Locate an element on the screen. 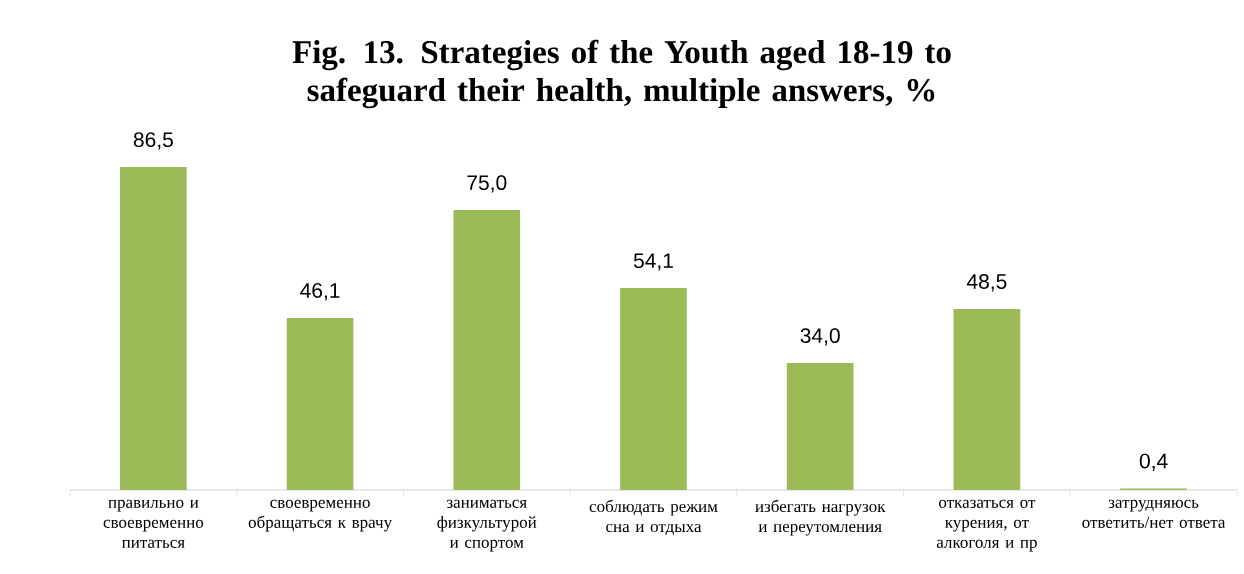  data-label: 86,5 is located at coordinates (153, 141).